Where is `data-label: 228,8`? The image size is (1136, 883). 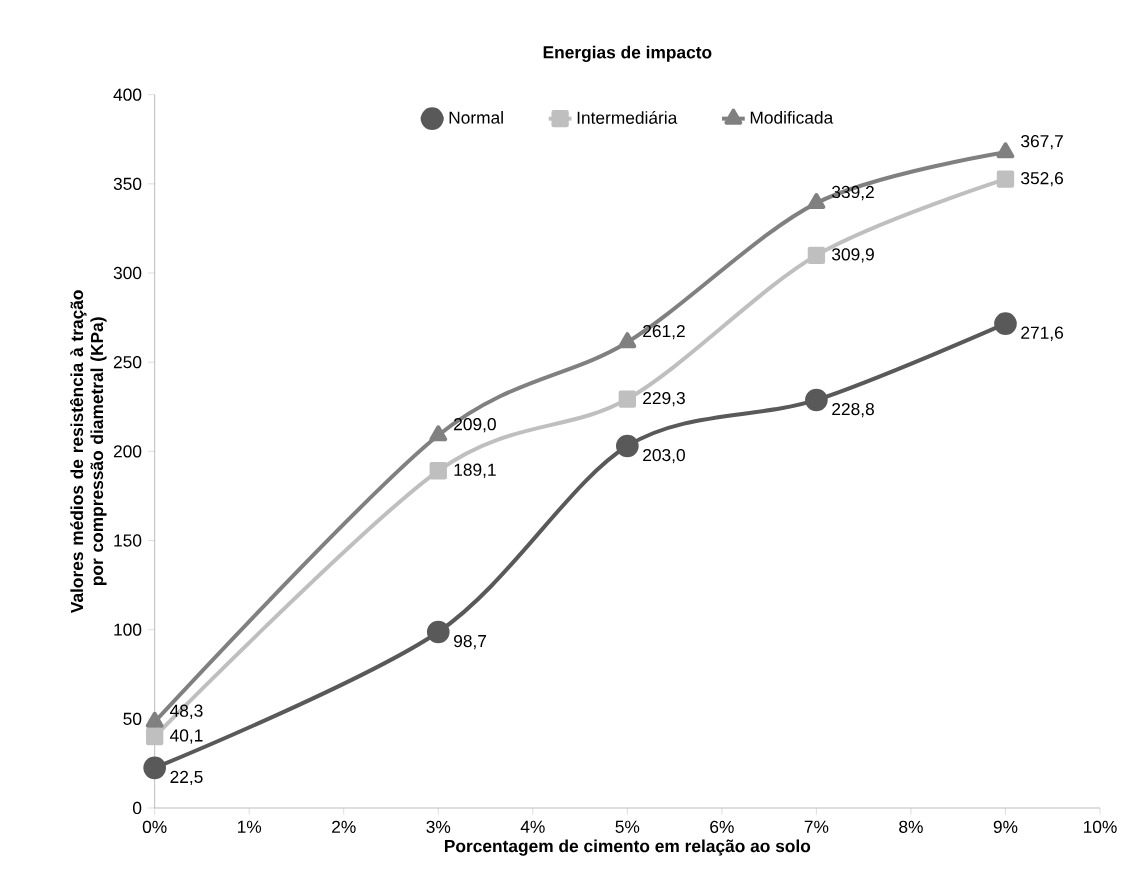 data-label: 228,8 is located at coordinates (853, 410).